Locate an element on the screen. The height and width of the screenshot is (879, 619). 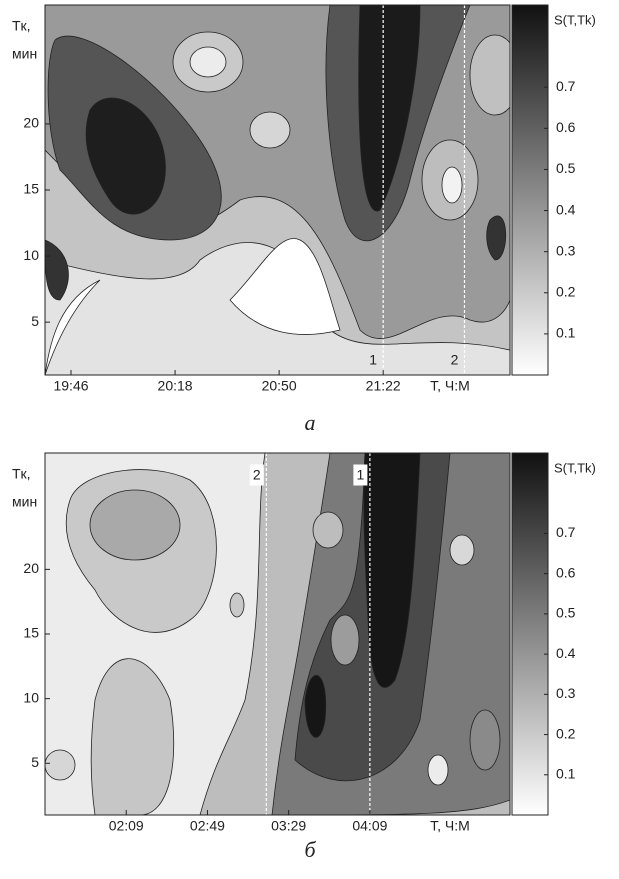
x-tick-label: 20:50 is located at coordinates (279, 386).